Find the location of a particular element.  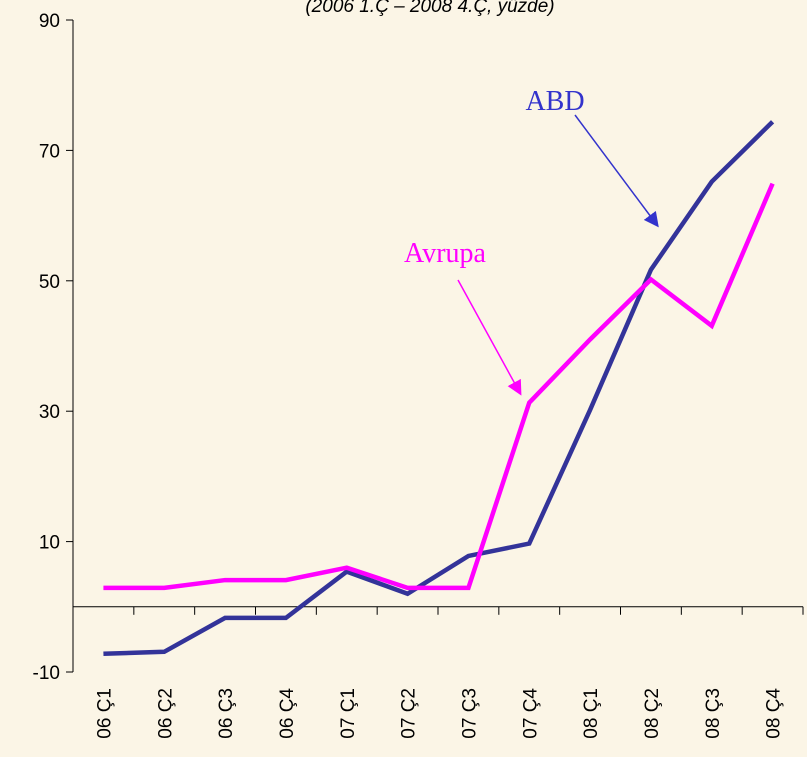

x-tick-label: 08 Ç2 is located at coordinates (652, 713).